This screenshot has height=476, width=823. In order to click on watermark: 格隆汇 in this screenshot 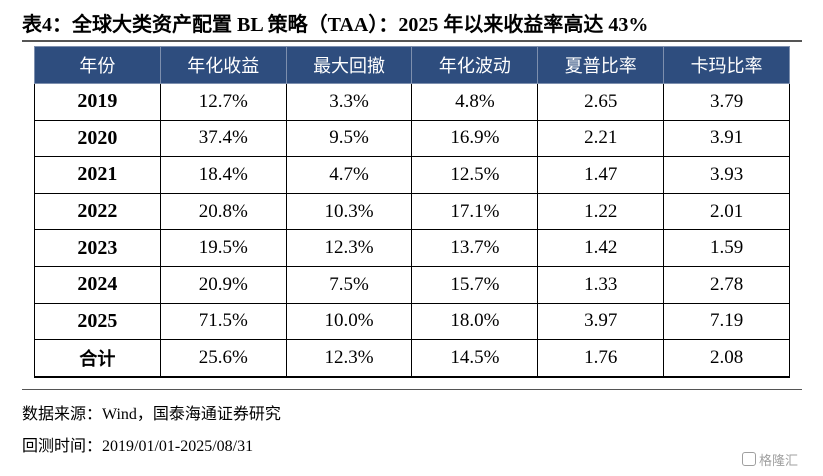, I will do `click(770, 459)`.